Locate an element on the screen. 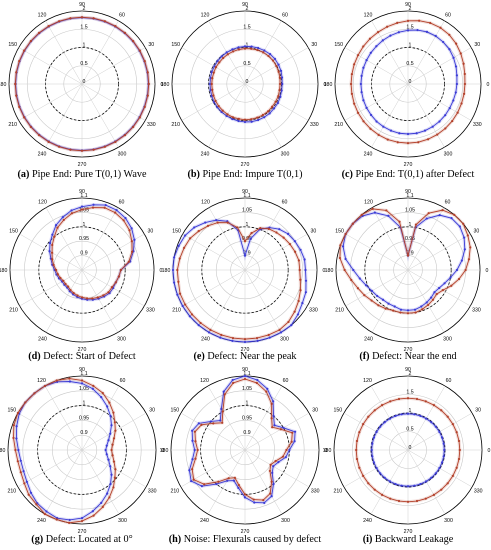 The height and width of the screenshot is (550, 491). angle-label: 330 is located at coordinates (476, 311).